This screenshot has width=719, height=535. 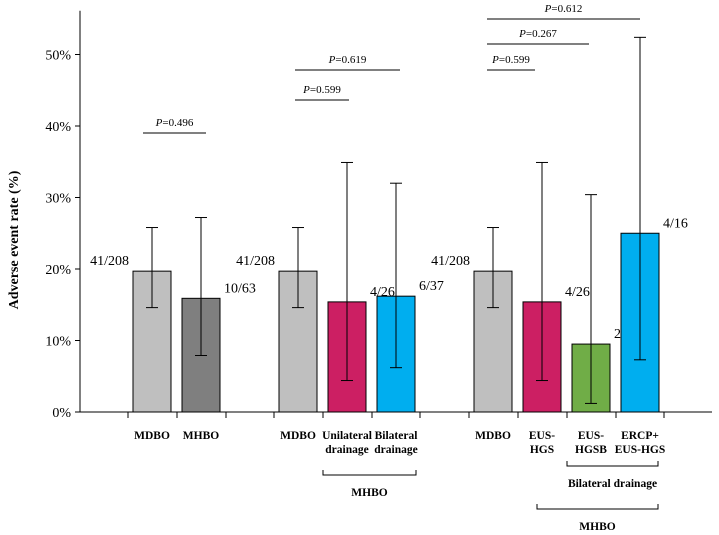 What do you see at coordinates (640, 443) in the screenshot?
I see `category-label: ERCP+ EUS-HGS` at bounding box center [640, 443].